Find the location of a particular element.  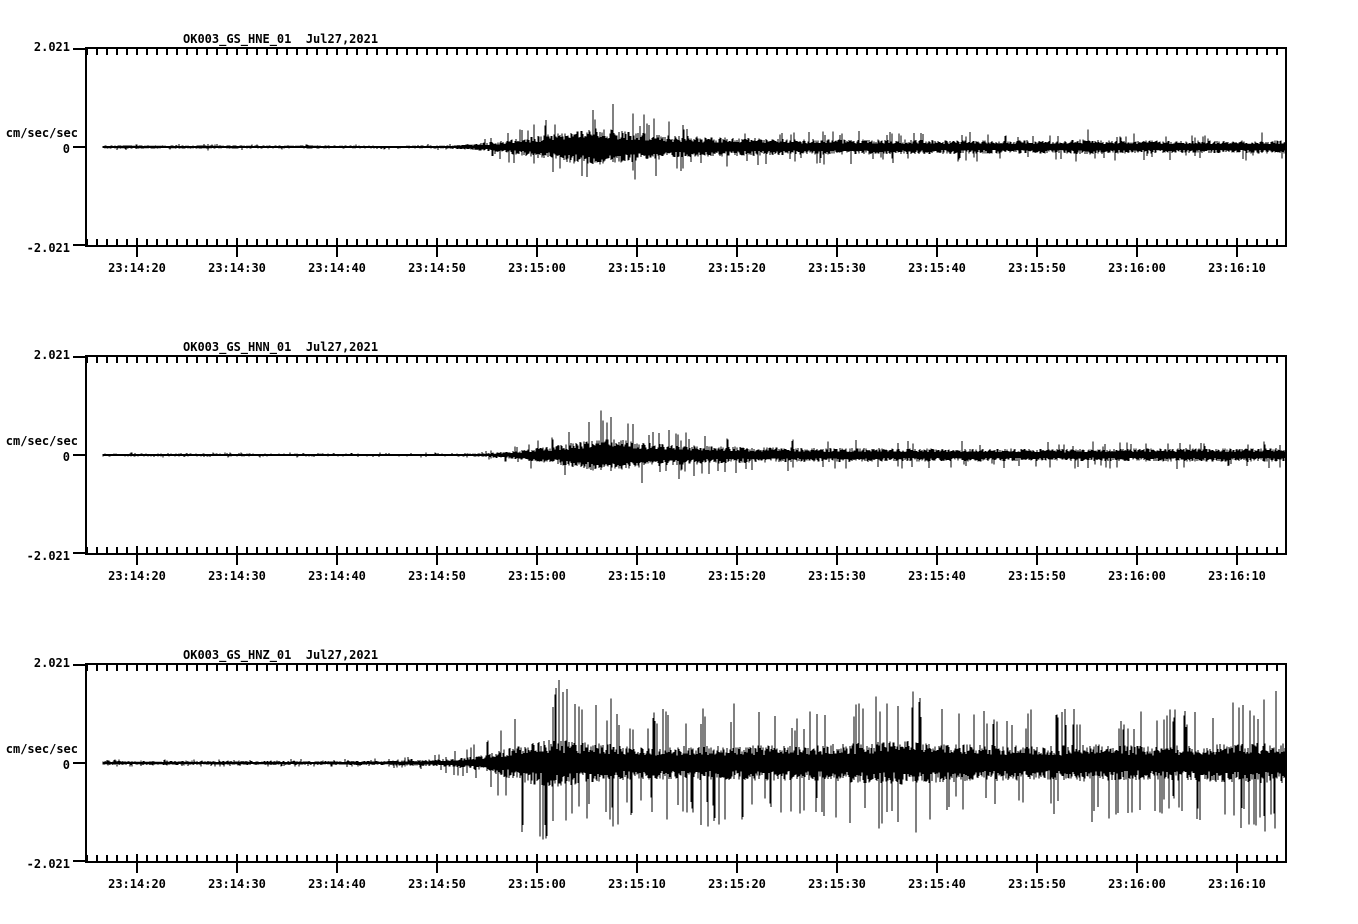

panel-title: OK003_GS_HNE_01 Jul27,2021 is located at coordinates (281, 39).